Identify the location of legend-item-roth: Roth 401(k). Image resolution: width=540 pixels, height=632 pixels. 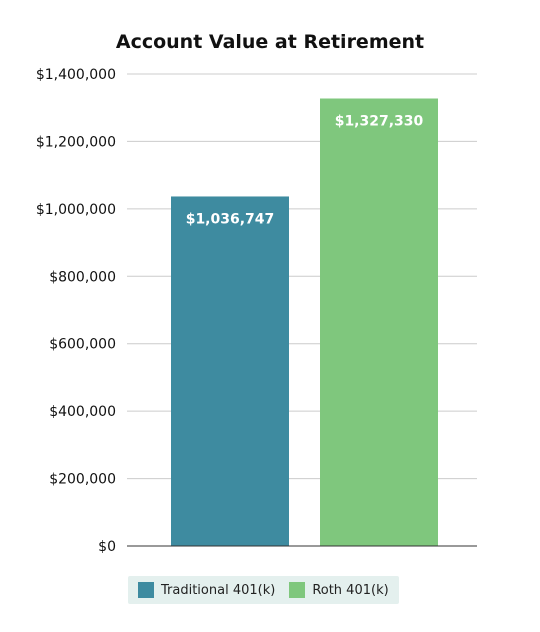
(339, 590).